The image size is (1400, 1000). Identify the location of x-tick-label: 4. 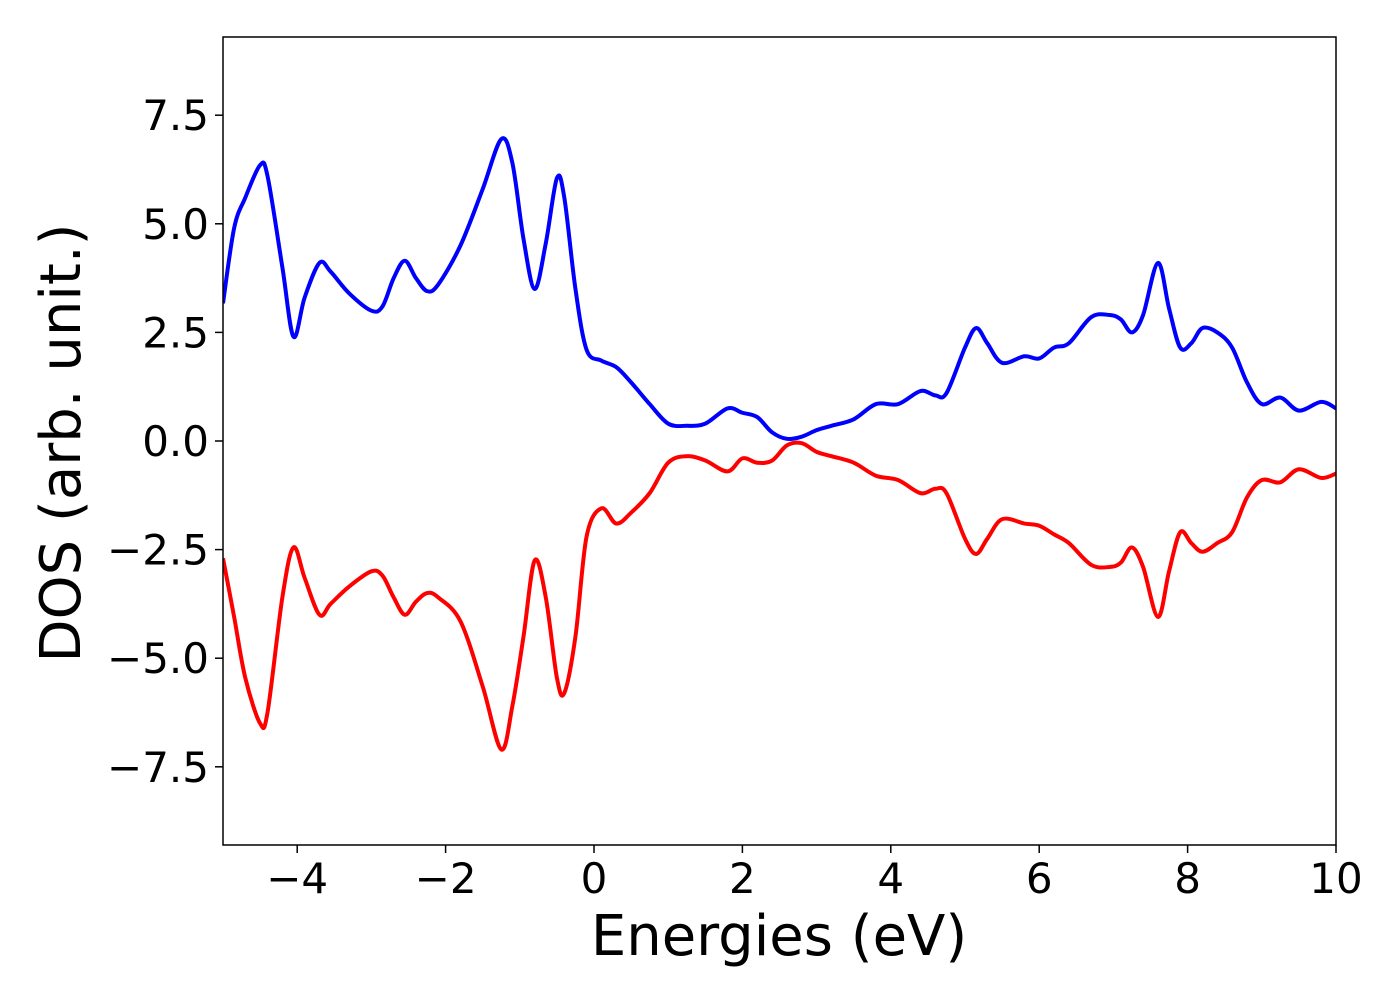
(890, 878).